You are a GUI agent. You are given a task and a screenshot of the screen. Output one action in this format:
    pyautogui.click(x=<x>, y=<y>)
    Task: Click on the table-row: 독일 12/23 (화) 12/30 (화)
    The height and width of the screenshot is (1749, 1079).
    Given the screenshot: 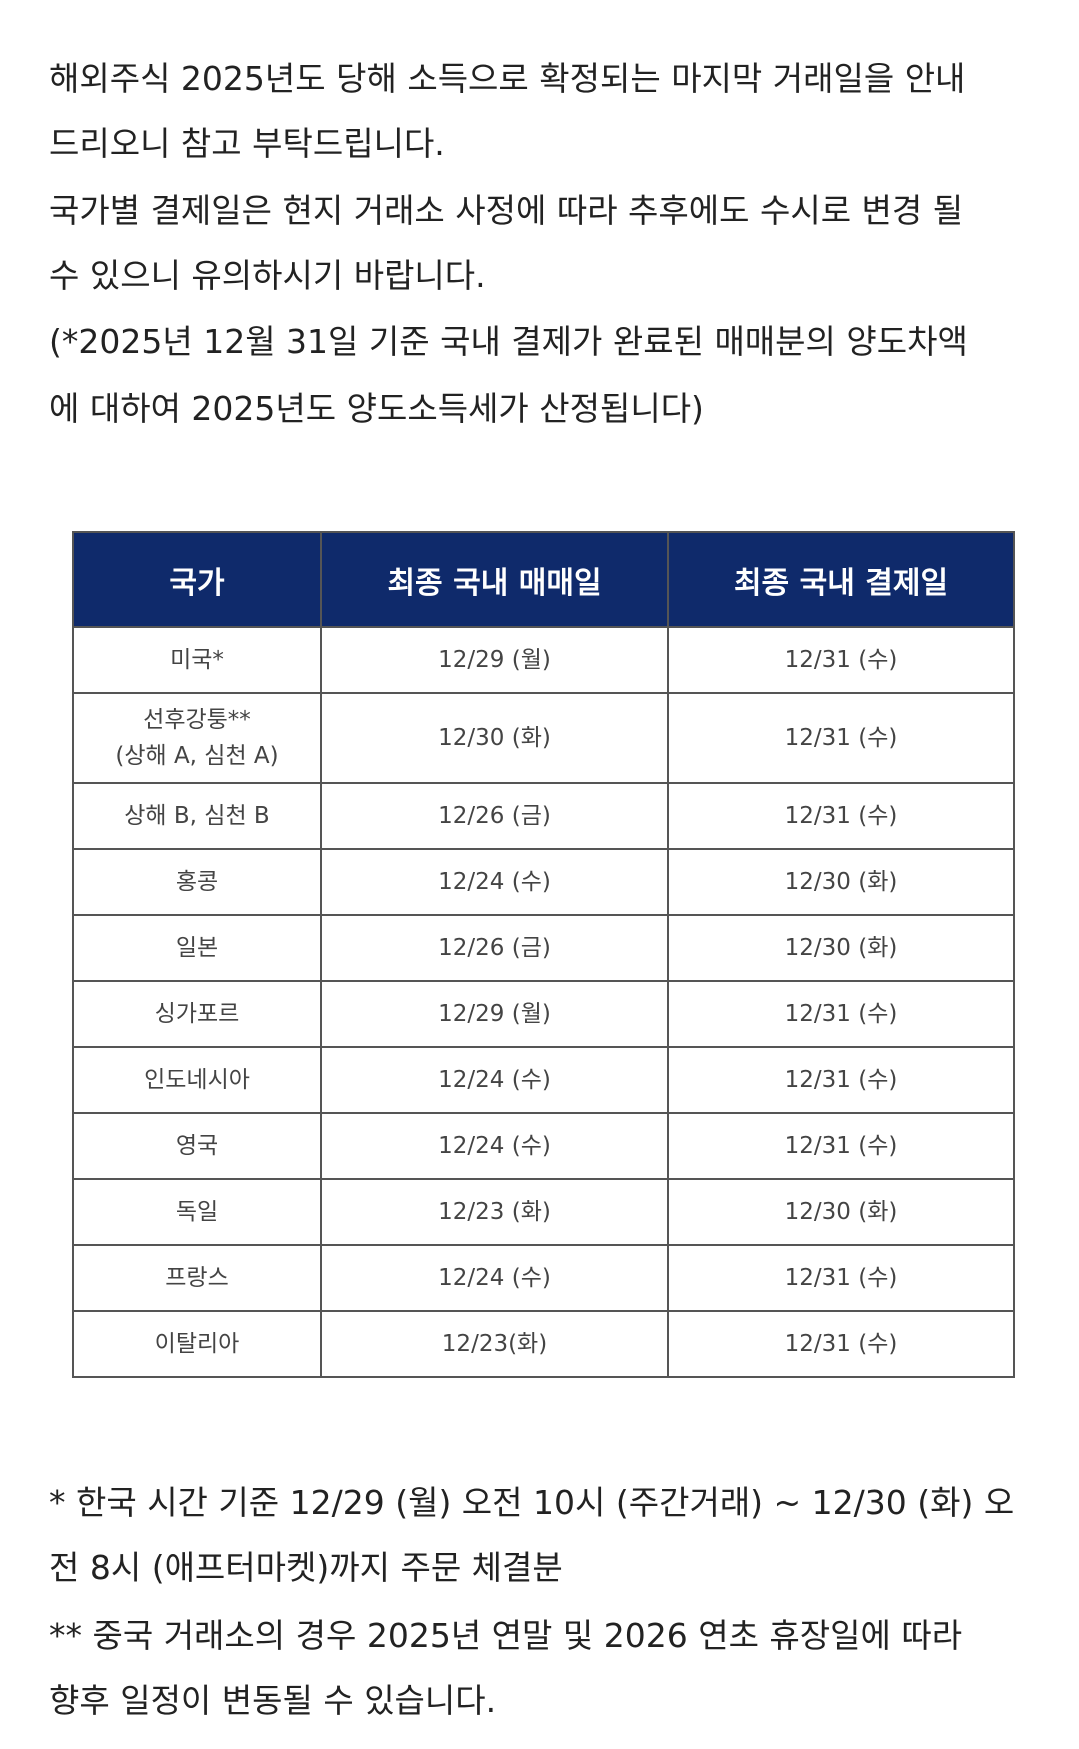 What is the action you would take?
    pyautogui.click(x=543, y=1212)
    